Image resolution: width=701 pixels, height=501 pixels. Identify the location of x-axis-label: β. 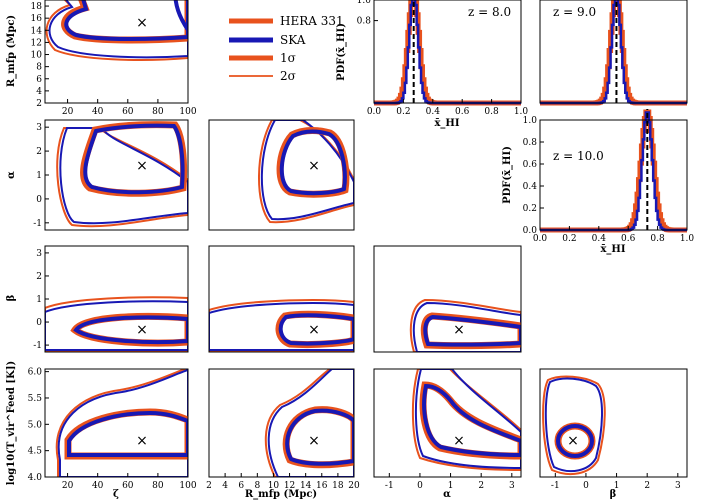
(613, 494).